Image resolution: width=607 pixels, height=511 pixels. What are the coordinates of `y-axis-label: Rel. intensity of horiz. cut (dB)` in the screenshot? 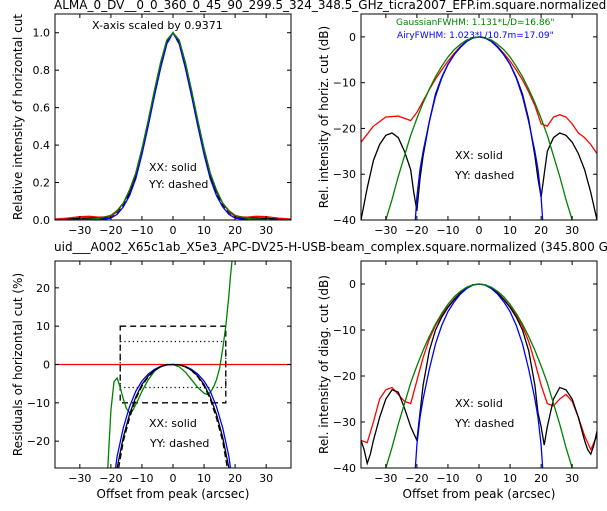 It's located at (324, 117).